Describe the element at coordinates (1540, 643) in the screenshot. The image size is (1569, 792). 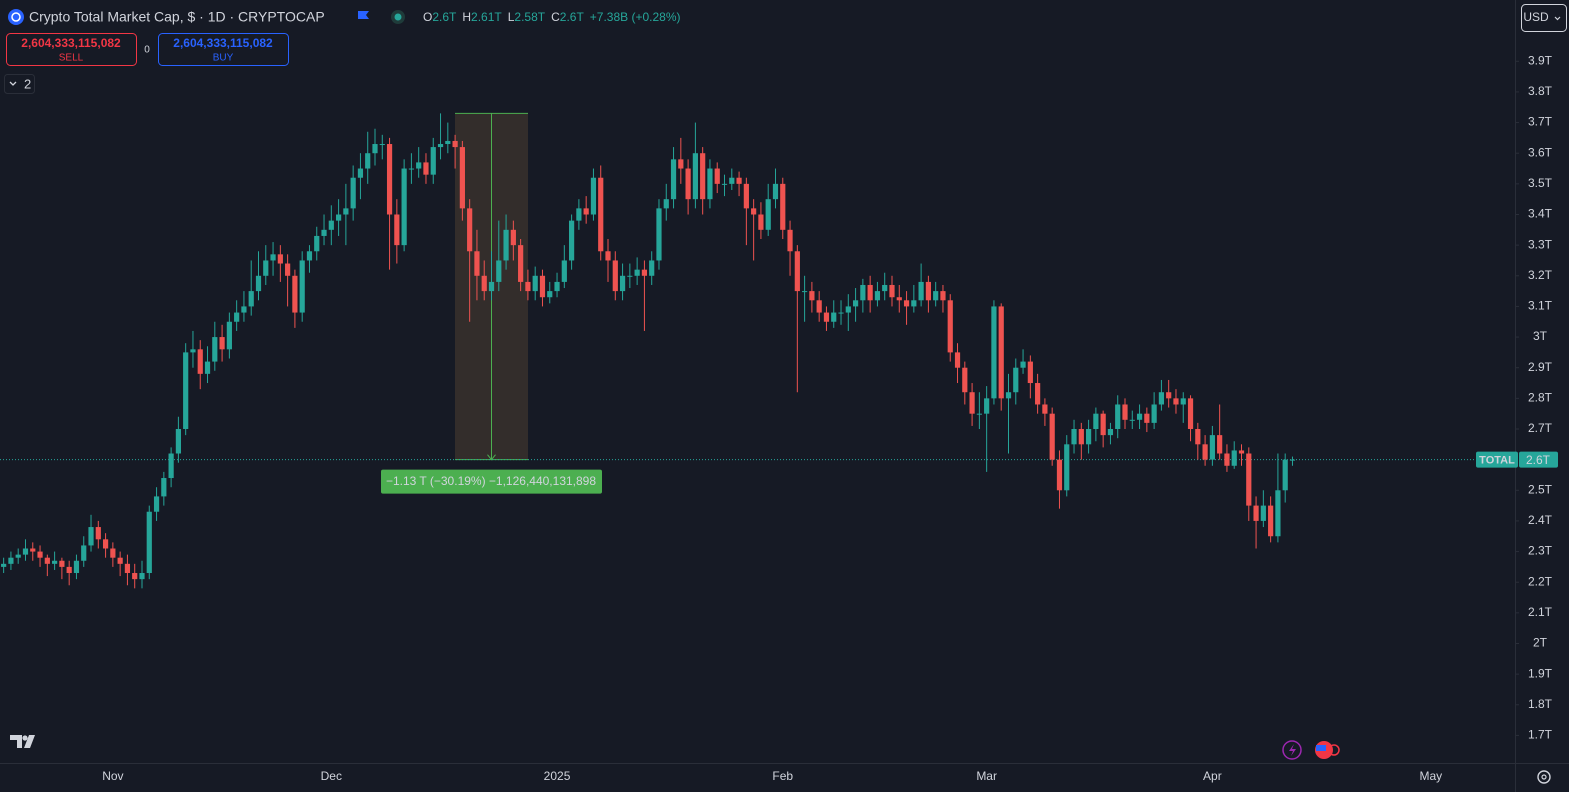
I see `y-tick-label: 2T` at that location.